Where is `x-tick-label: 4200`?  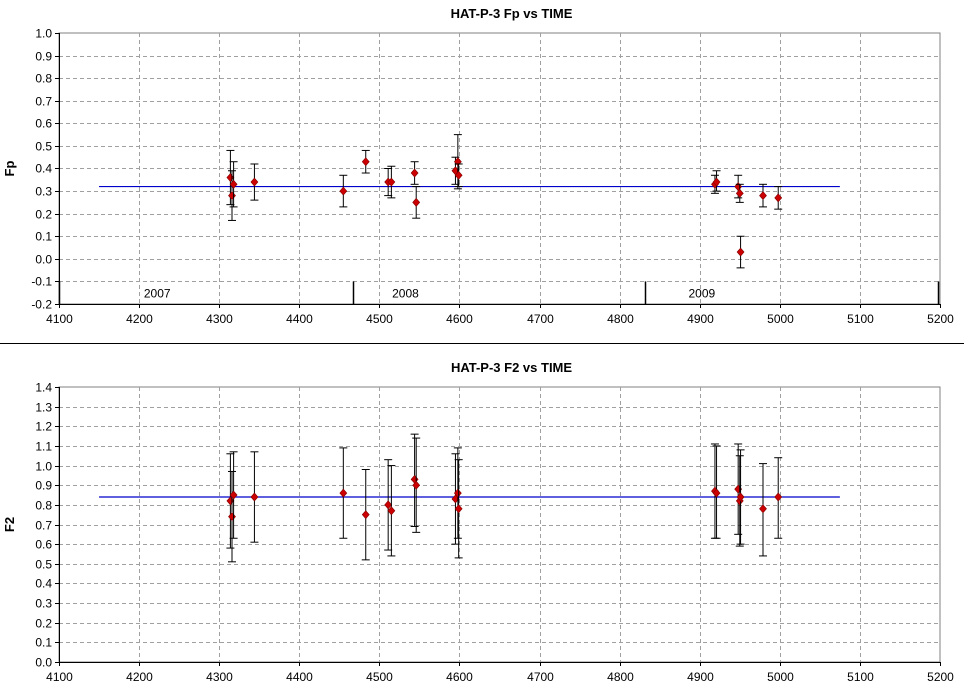 x-tick-label: 4200 is located at coordinates (139, 319).